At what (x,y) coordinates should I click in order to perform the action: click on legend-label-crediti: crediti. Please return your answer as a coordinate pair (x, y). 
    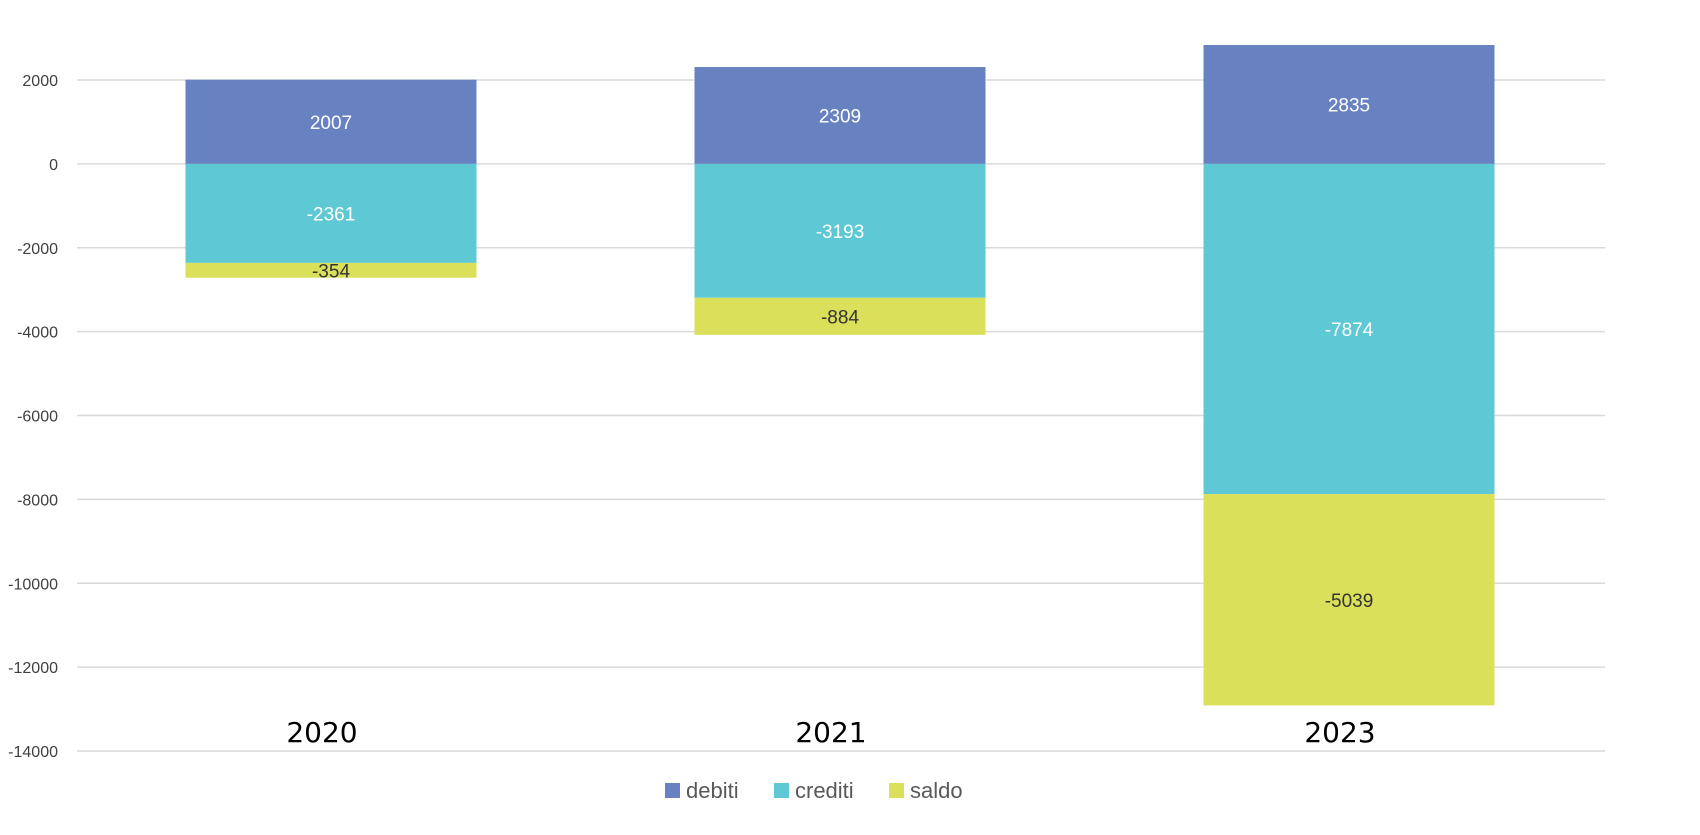
    Looking at the image, I should click on (824, 790).